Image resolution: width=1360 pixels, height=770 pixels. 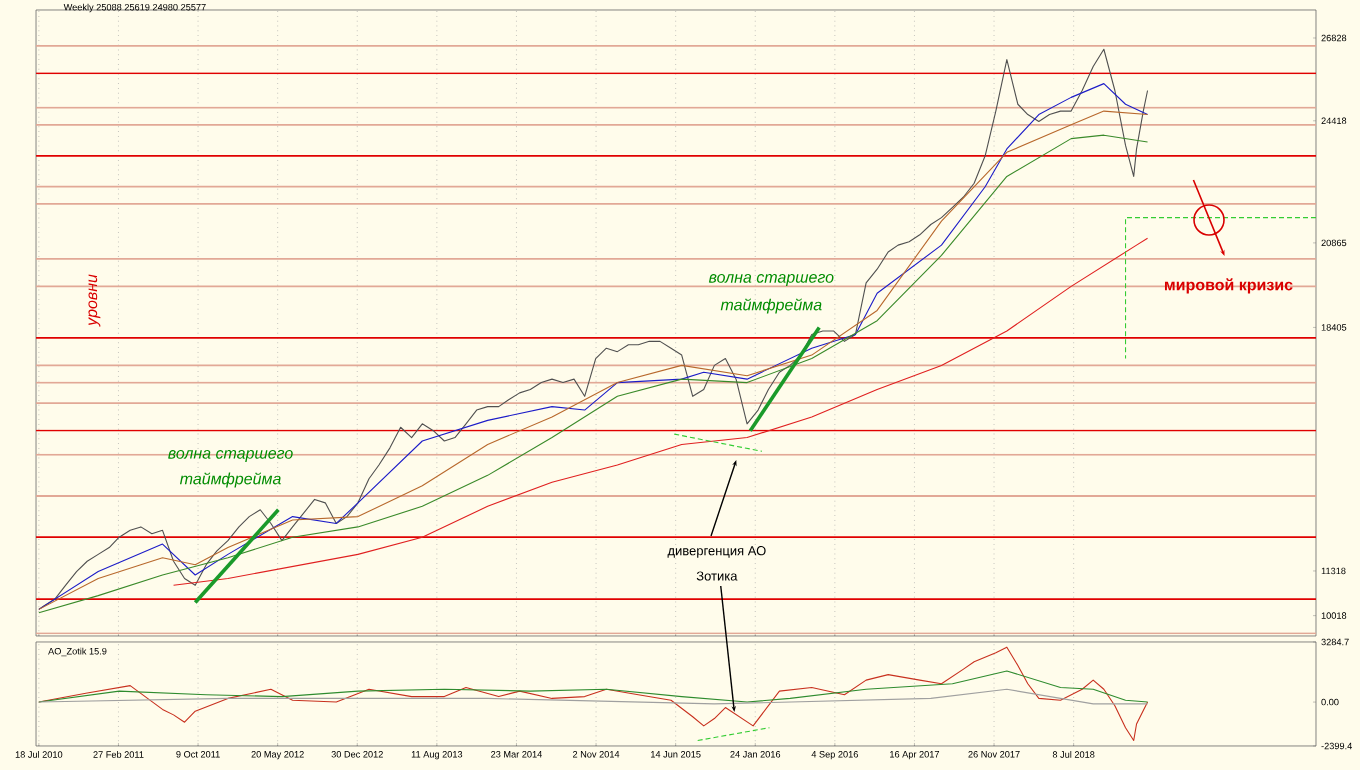 What do you see at coordinates (593, 694) in the screenshot?
I see `line-series` at bounding box center [593, 694].